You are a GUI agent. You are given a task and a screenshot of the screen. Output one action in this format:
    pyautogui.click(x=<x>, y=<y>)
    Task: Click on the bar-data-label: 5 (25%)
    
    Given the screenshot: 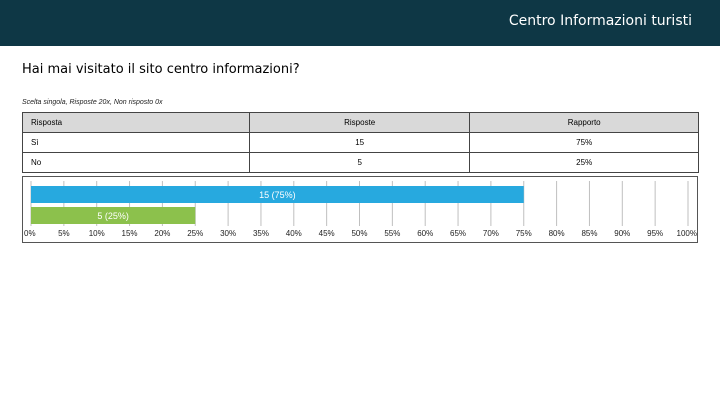 What is the action you would take?
    pyautogui.click(x=113, y=216)
    